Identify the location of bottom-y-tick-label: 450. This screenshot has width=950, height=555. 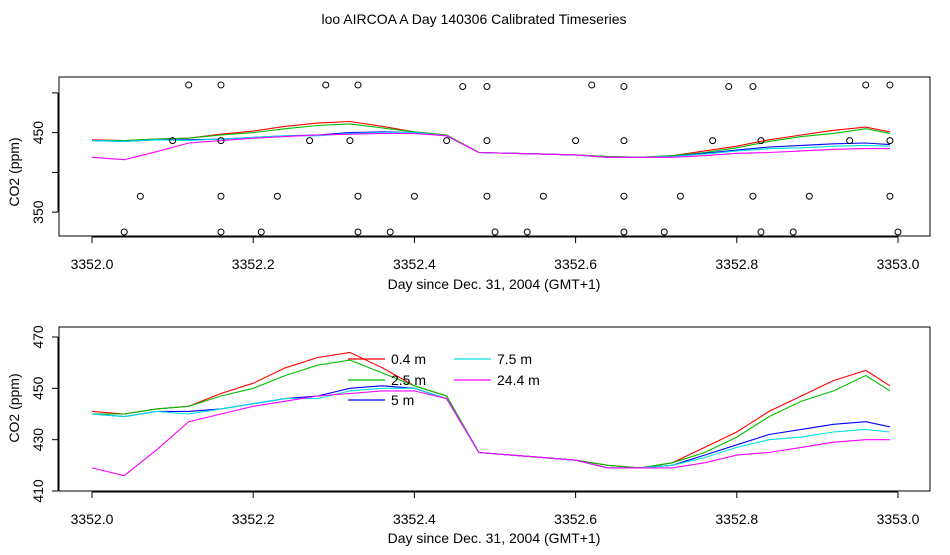
(38, 388).